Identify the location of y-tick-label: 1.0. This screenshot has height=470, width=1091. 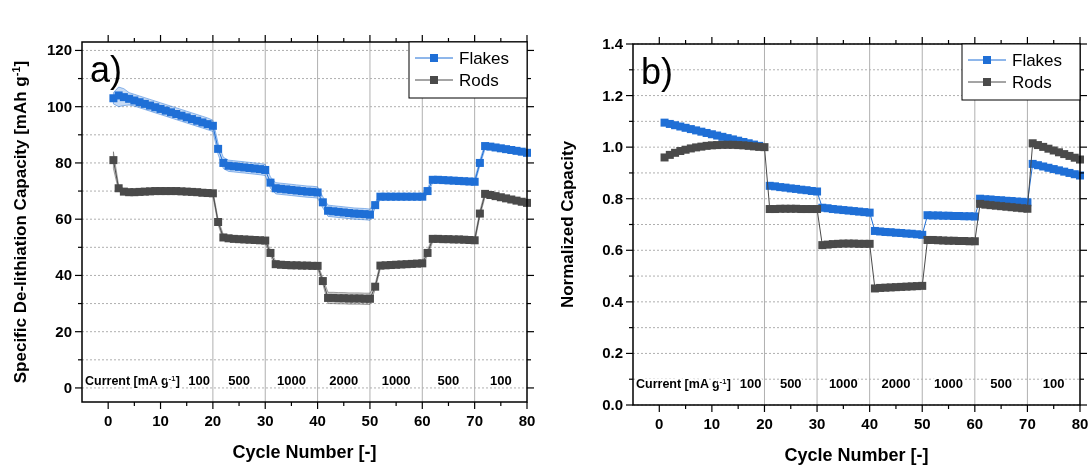
(612, 147).